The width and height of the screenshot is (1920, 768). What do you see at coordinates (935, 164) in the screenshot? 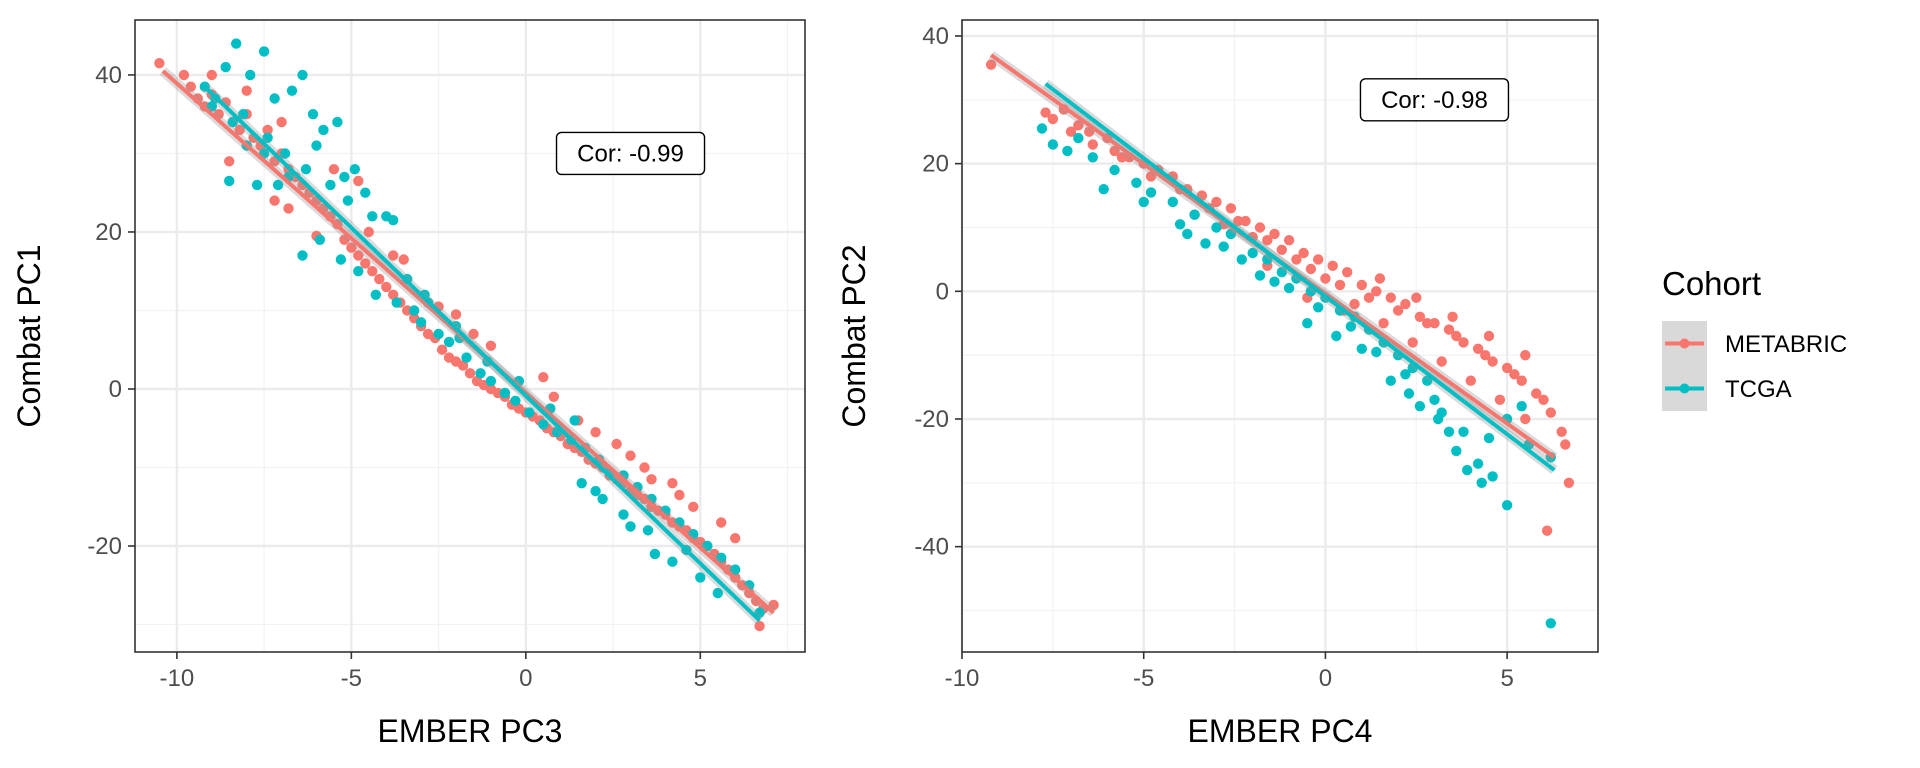
I see `y-tick-label: 20` at bounding box center [935, 164].